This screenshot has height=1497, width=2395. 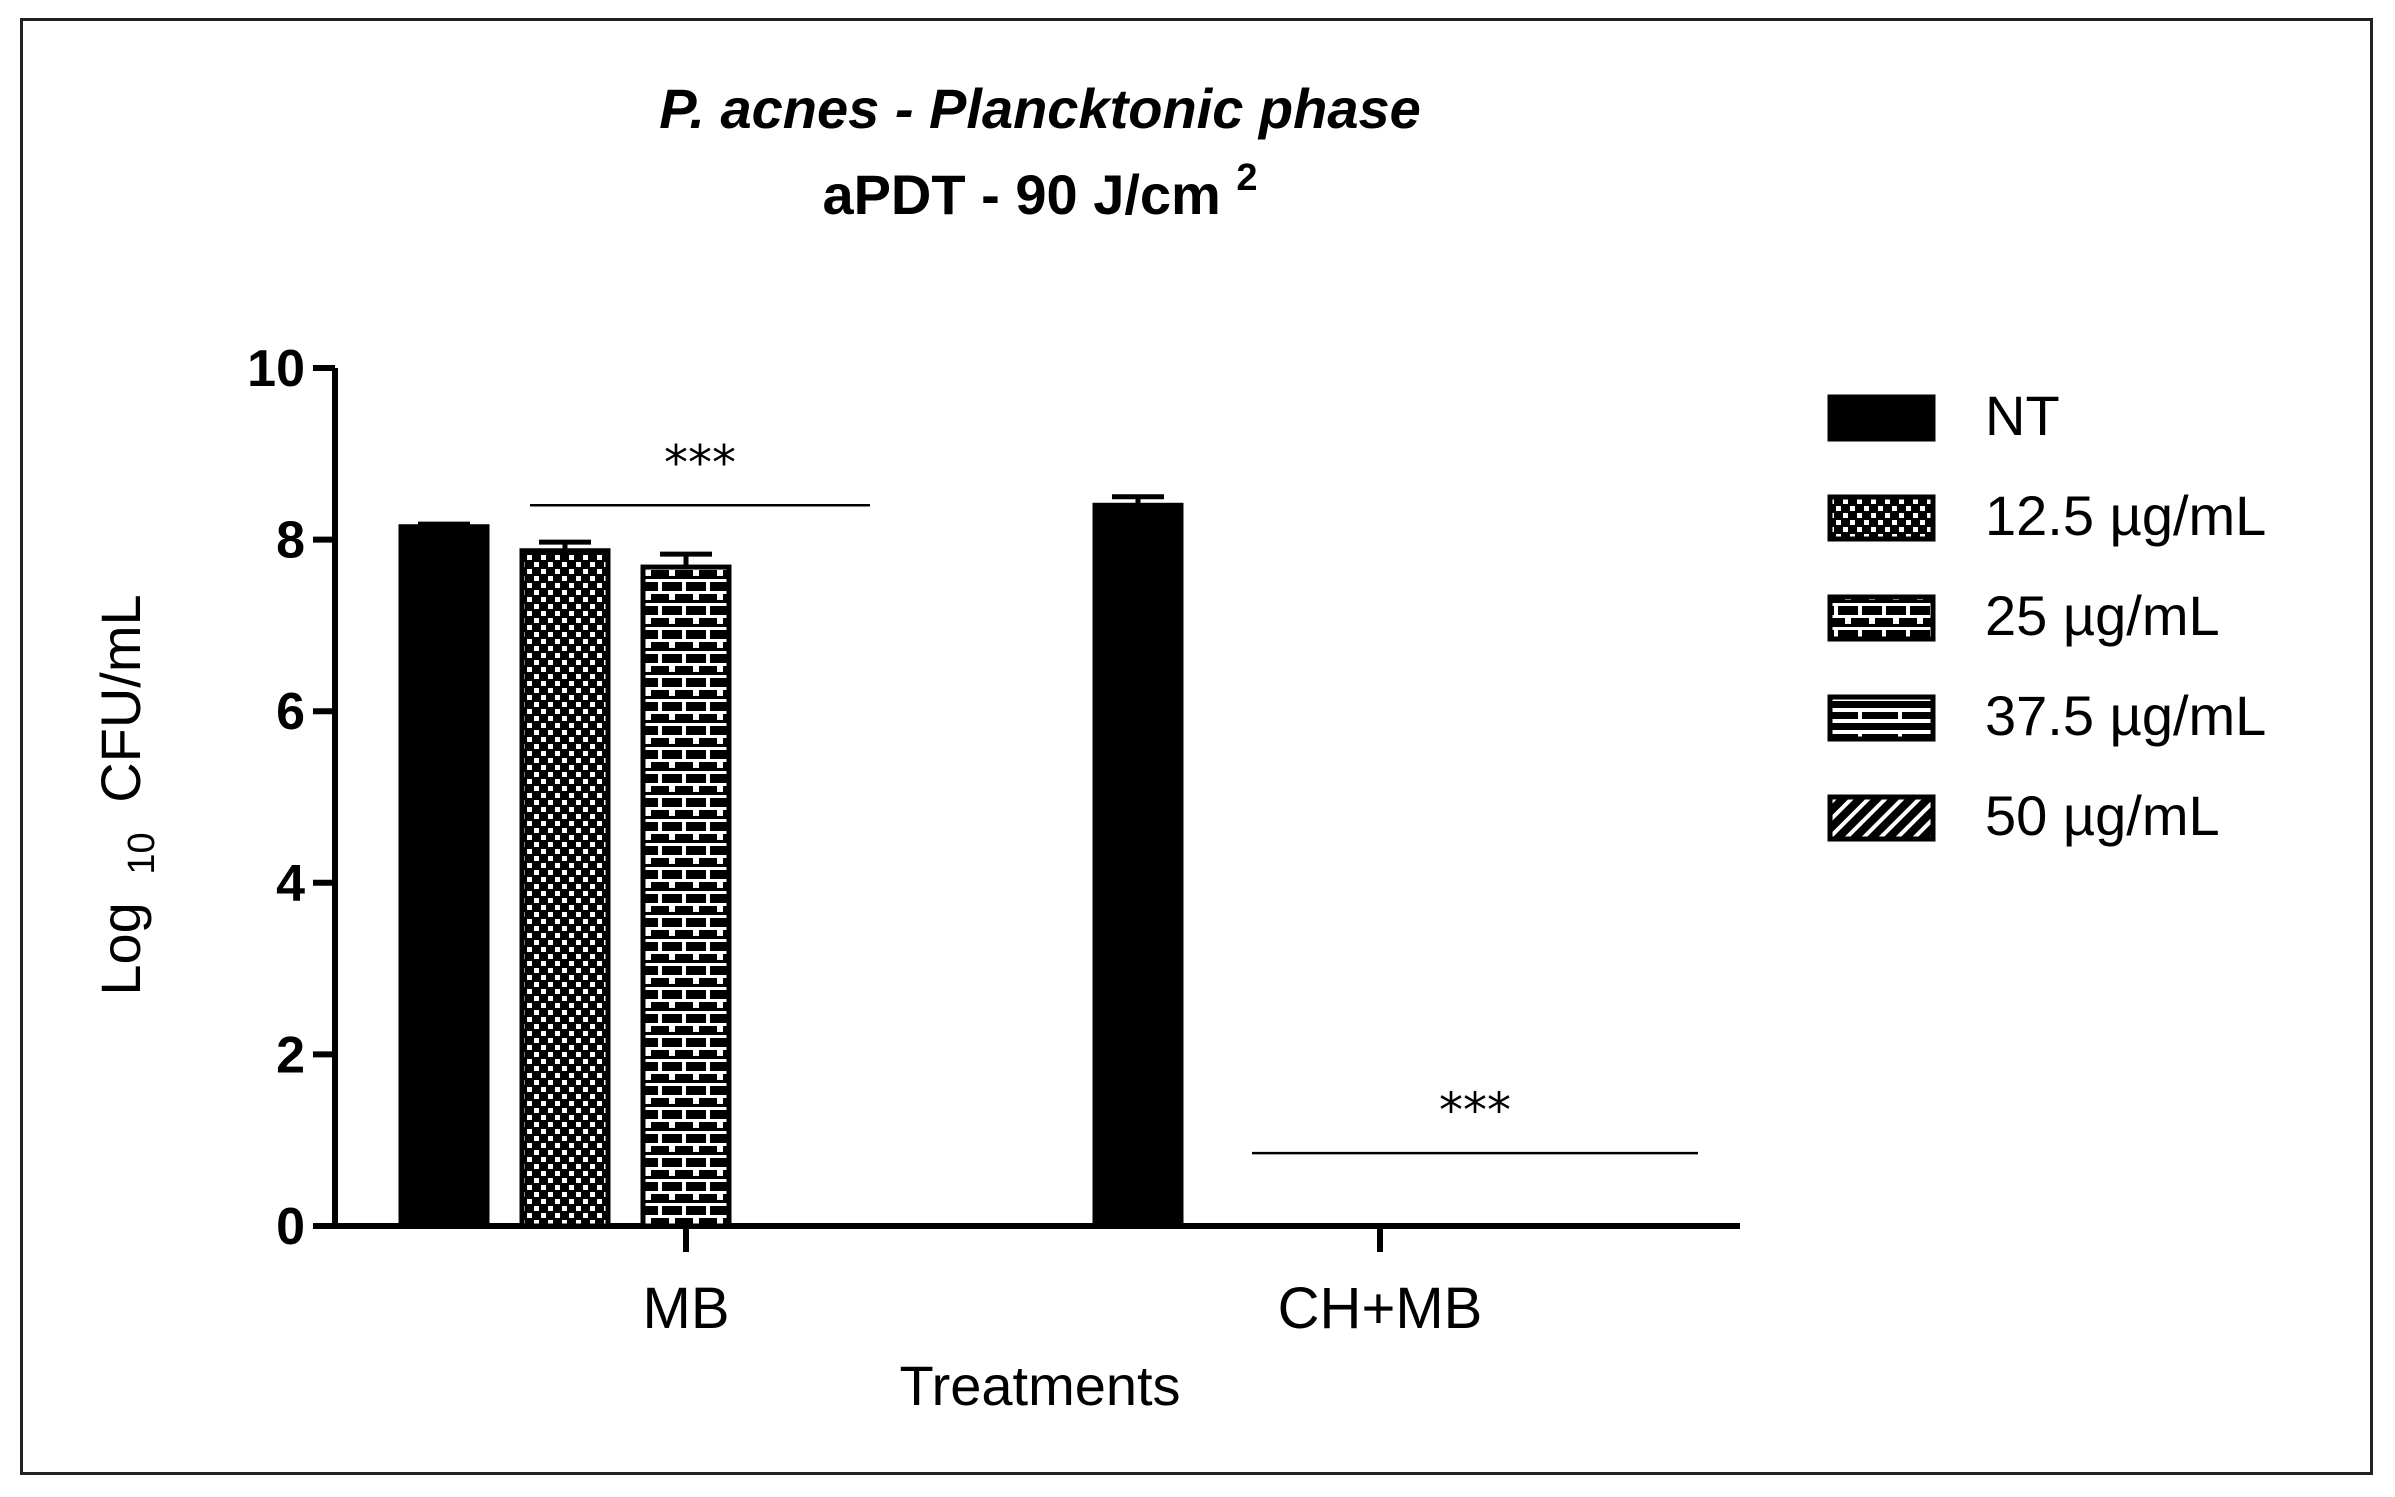 What do you see at coordinates (142, 853) in the screenshot?
I see `y-axis-label-sub: 10` at bounding box center [142, 853].